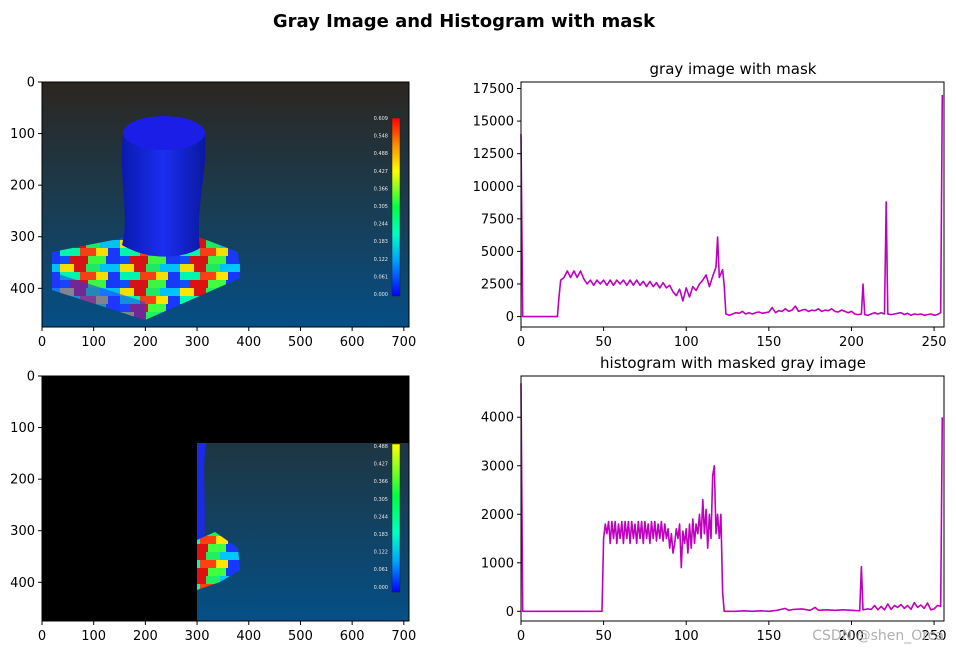  What do you see at coordinates (497, 418) in the screenshot?
I see `y-tick-label: 4000` at bounding box center [497, 418].